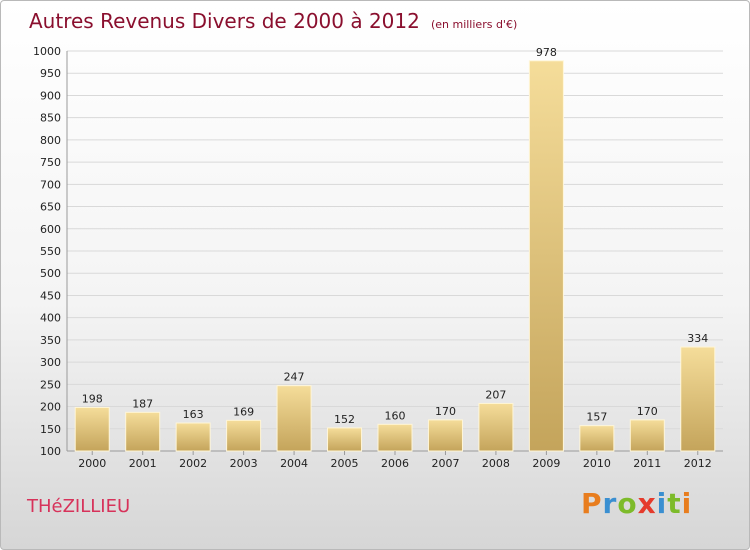 The image size is (750, 550). Describe the element at coordinates (193, 437) in the screenshot. I see `bar-2002` at that location.